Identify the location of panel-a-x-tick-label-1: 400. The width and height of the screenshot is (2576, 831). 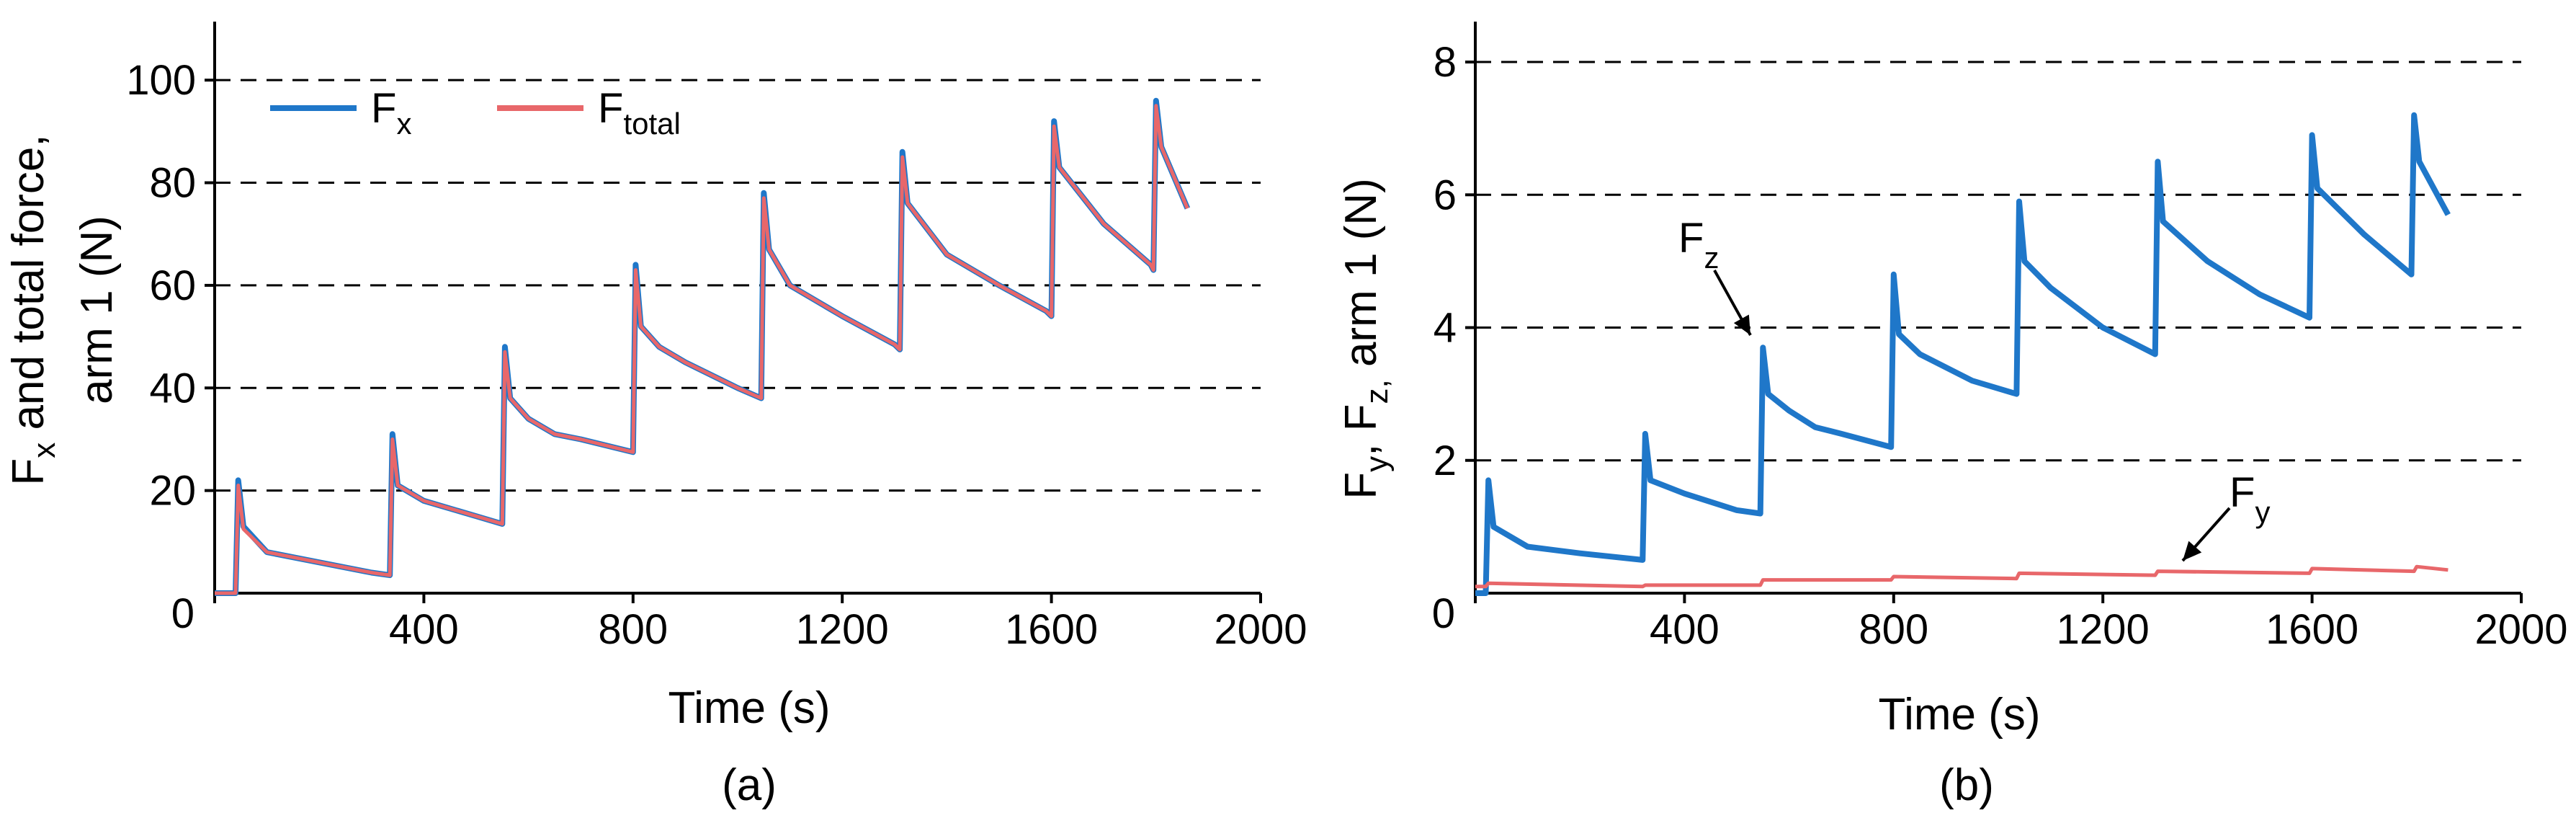
(424, 629).